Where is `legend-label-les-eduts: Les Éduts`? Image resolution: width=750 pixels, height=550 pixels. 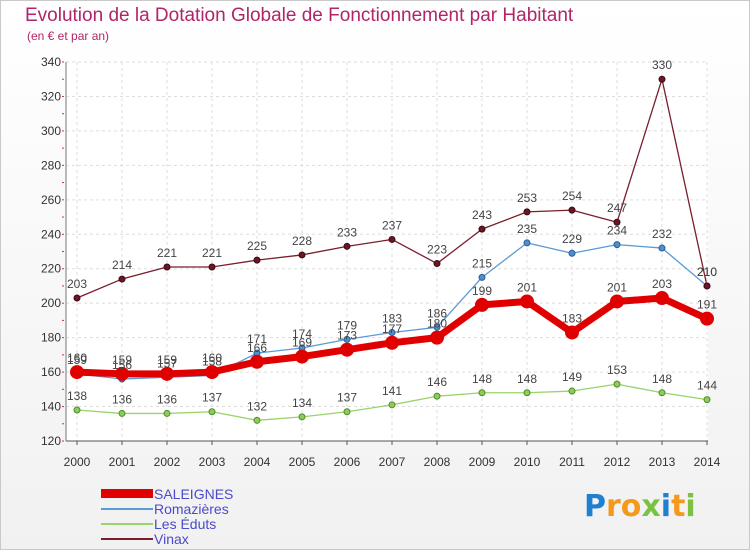 legend-label-les-eduts: Les Éduts is located at coordinates (185, 524).